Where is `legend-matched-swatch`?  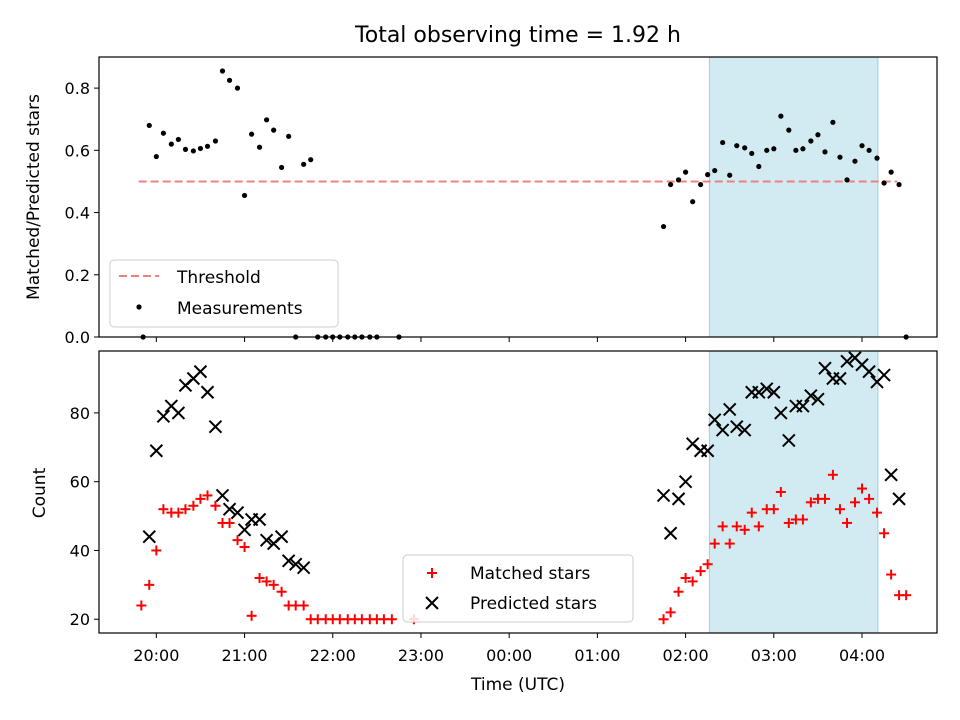
legend-matched-swatch is located at coordinates (432, 573).